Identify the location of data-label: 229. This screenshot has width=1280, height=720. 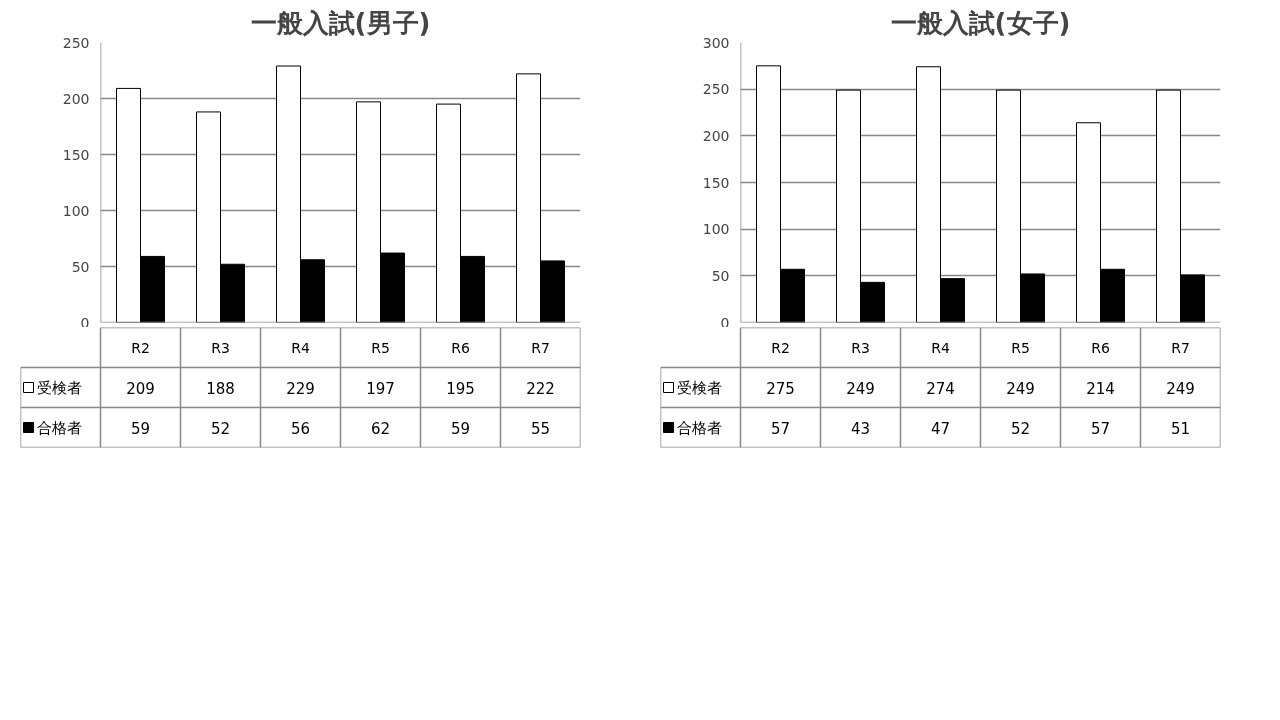
(300, 388).